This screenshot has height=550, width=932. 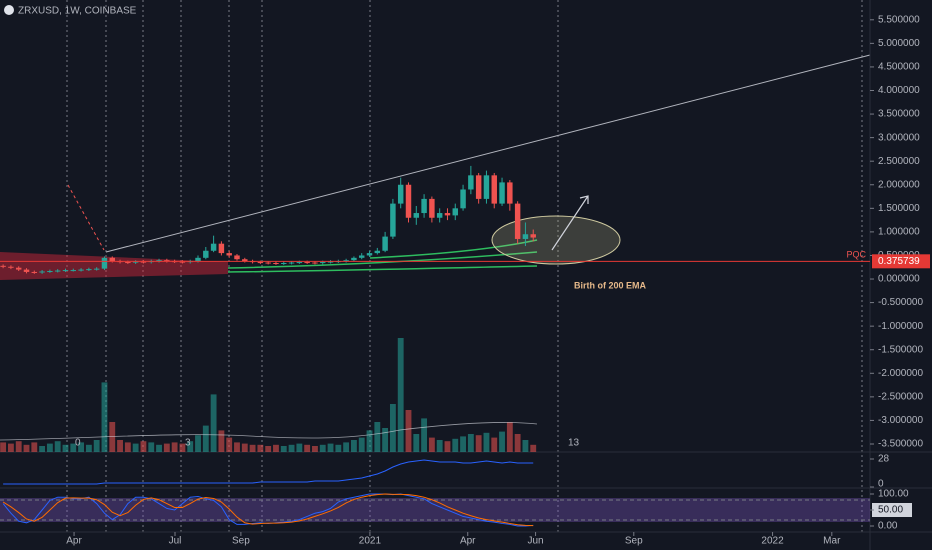 I want to click on y-tick-label: 1.000000, so click(x=899, y=232).